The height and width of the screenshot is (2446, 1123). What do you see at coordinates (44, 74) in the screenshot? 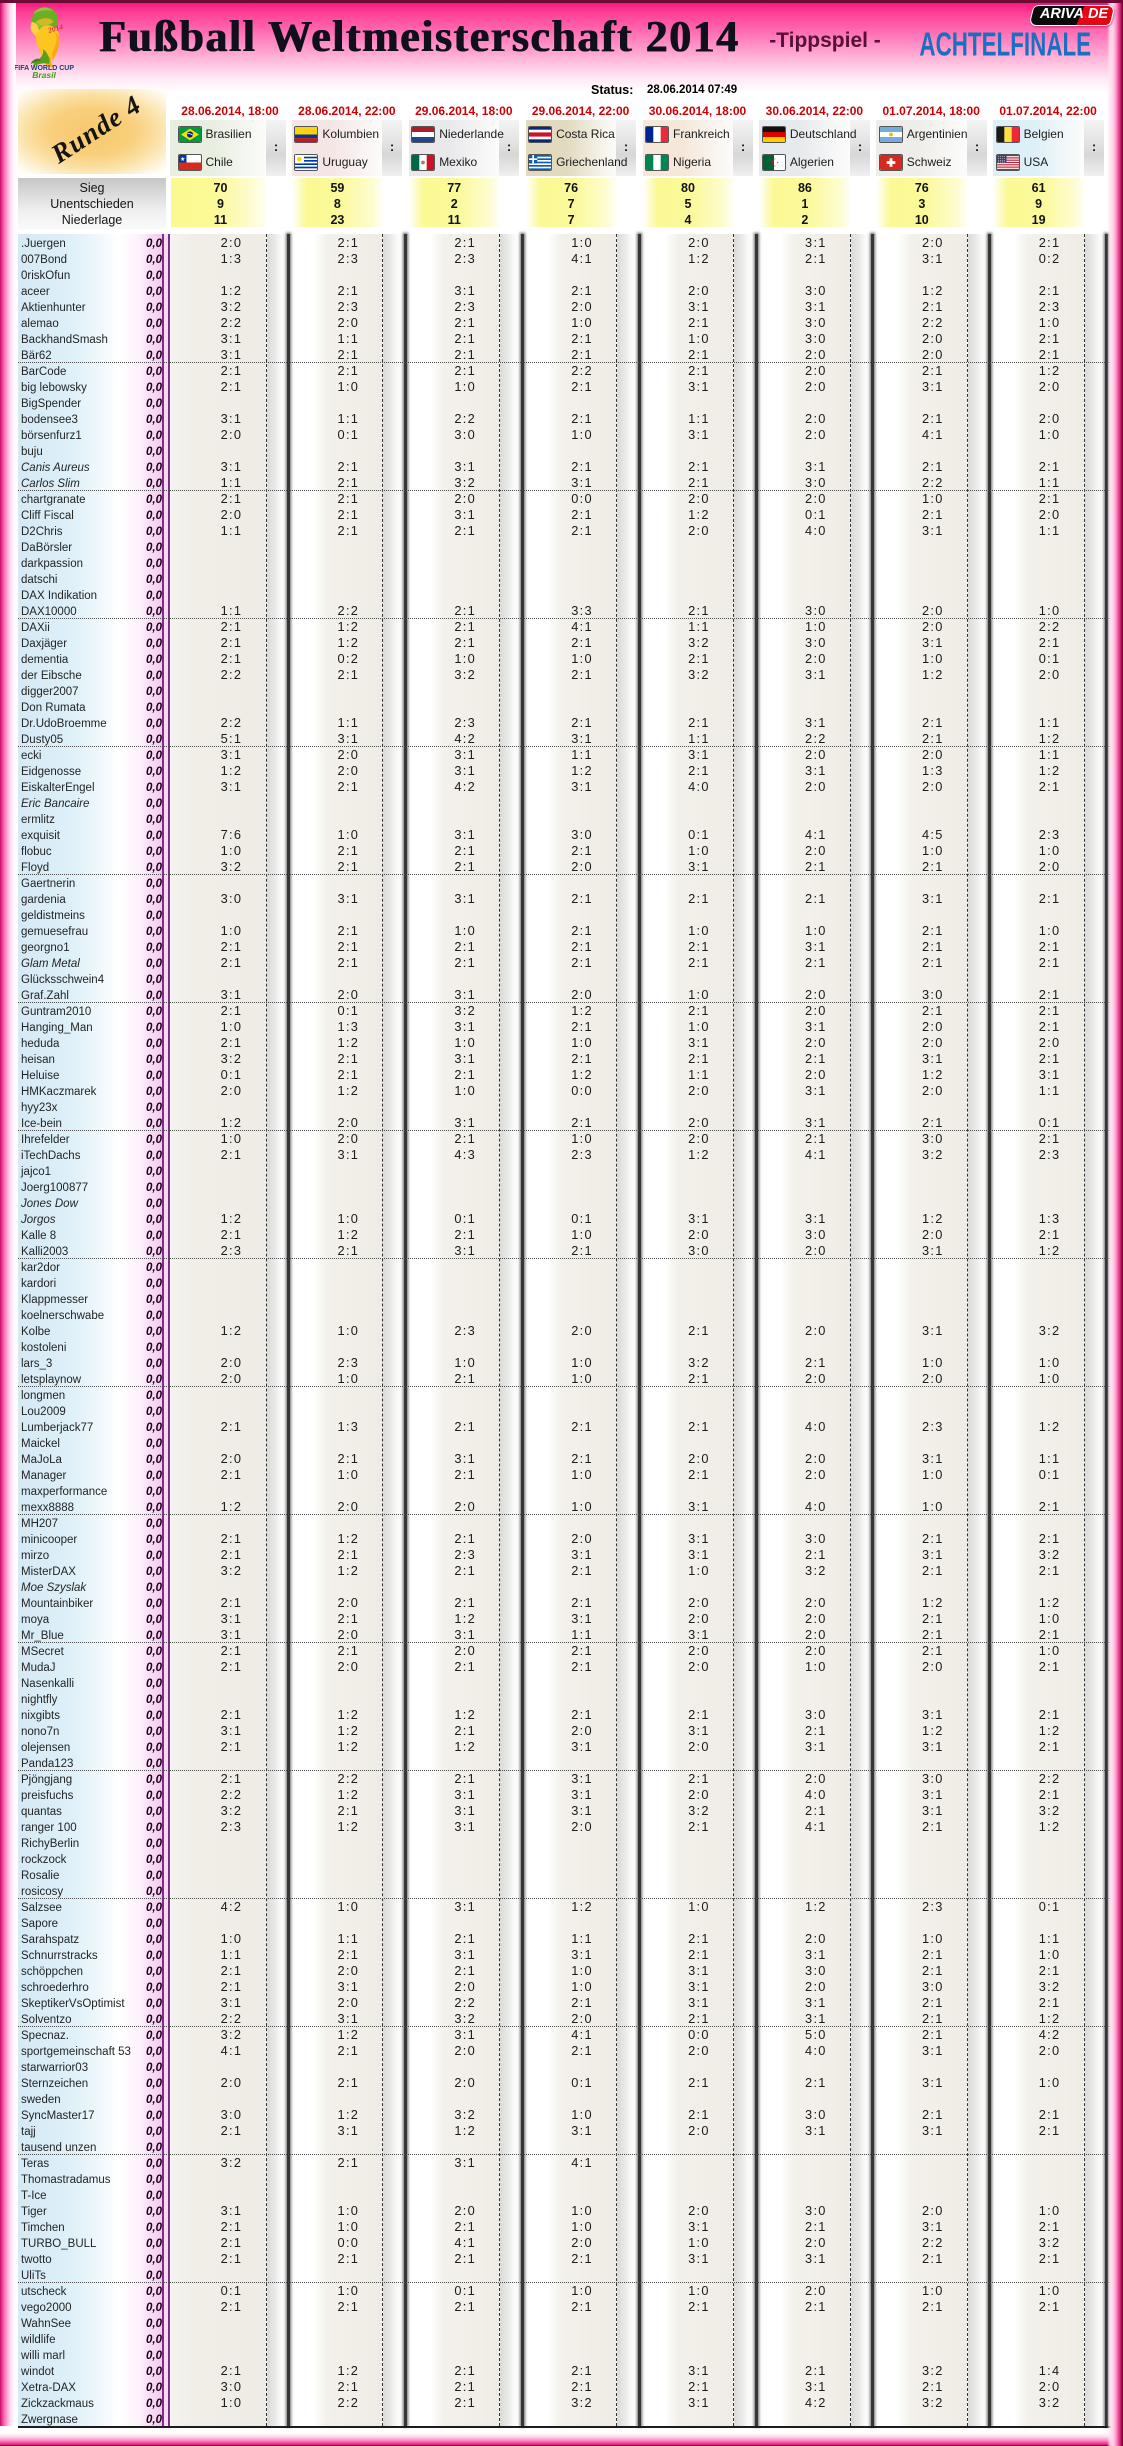
I see `svg-text: Brasil` at bounding box center [44, 74].